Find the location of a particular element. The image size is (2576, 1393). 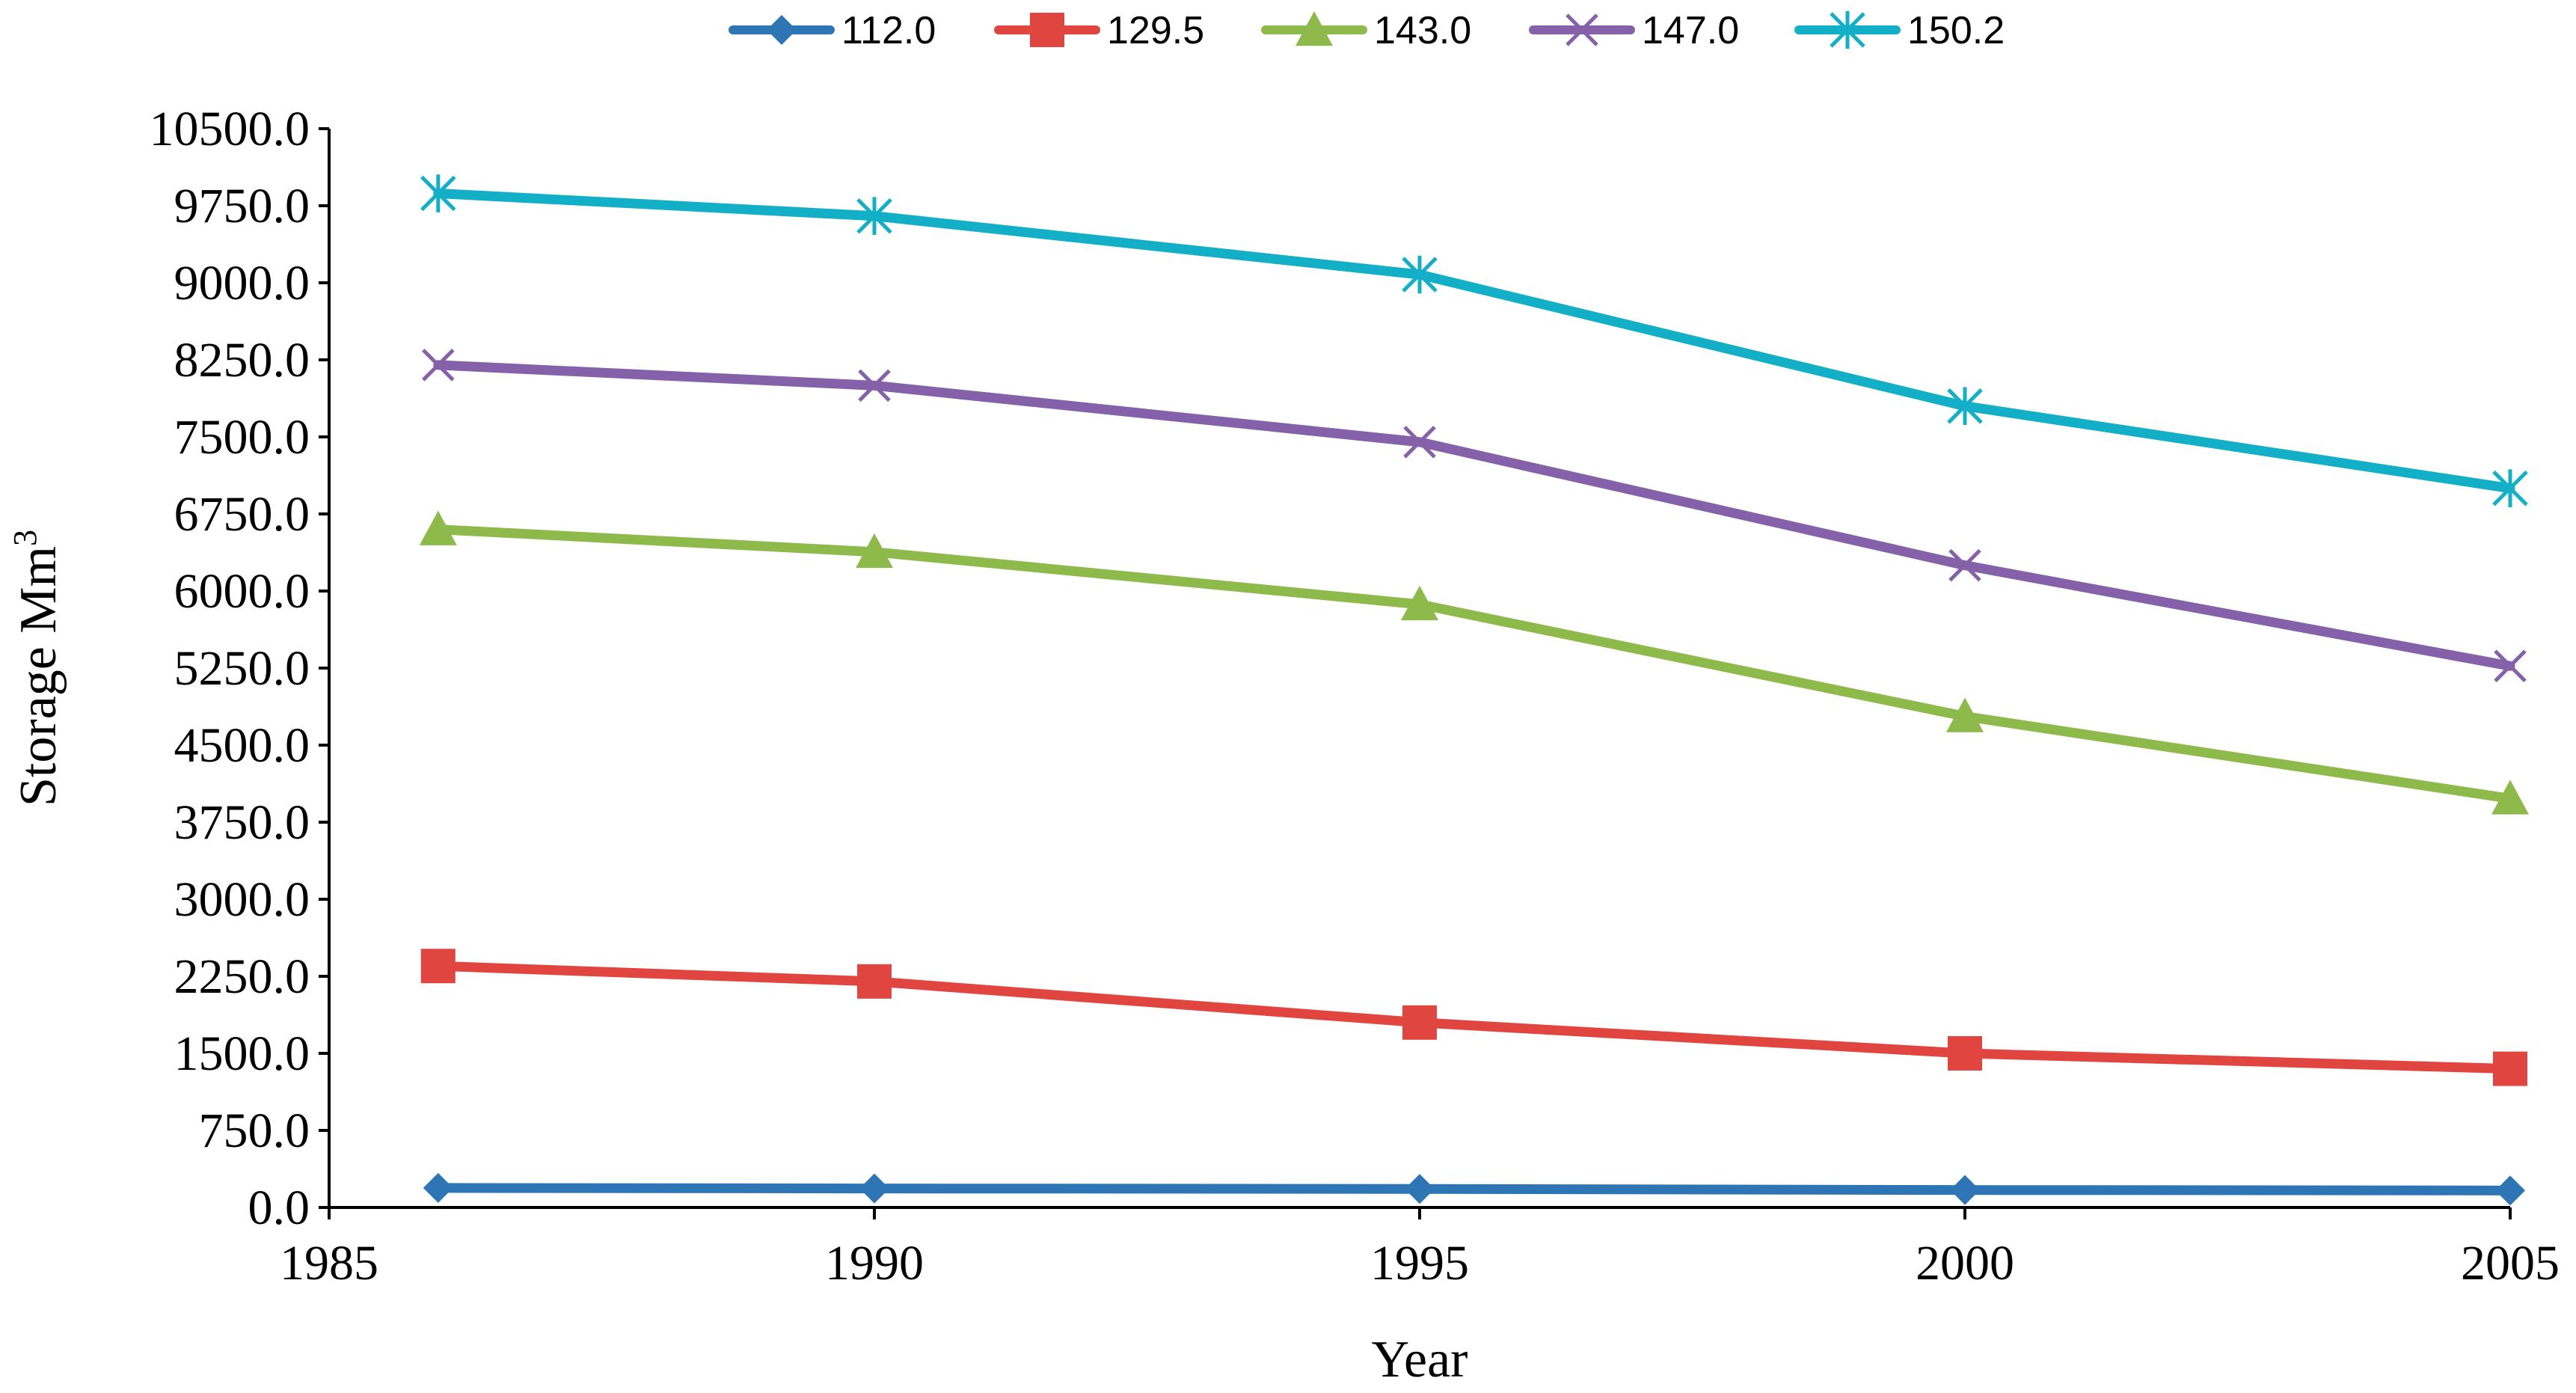

legend-item: 143.0 is located at coordinates (1366, 30).